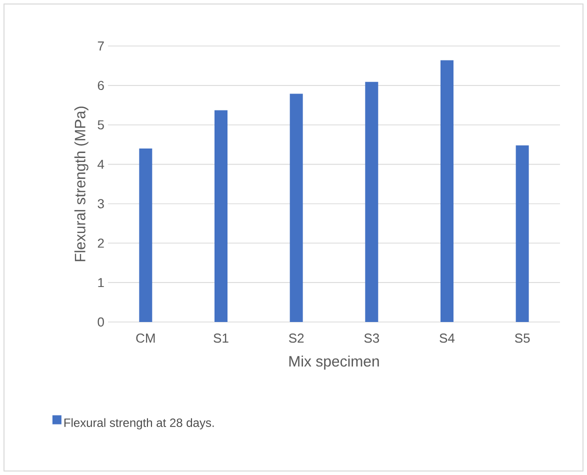  I want to click on x-tick-label: S3, so click(372, 338).